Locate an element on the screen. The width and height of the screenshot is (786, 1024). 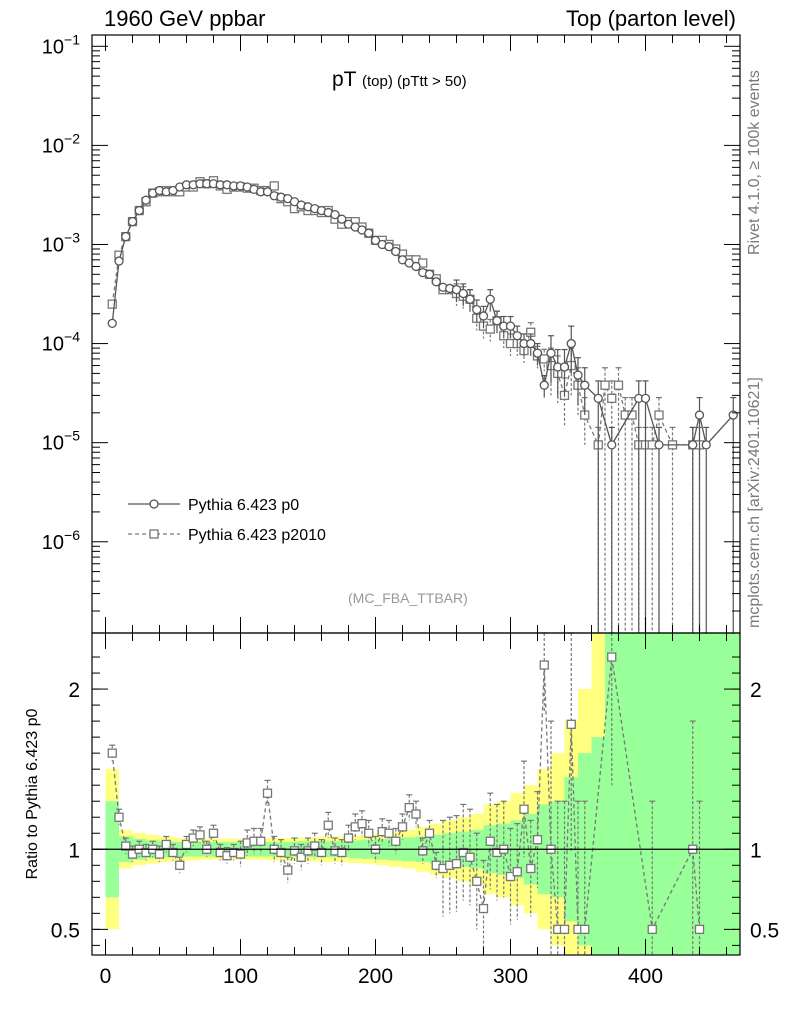
main-y-tick-label: 10⁻⁴ is located at coordinates (61, 342).